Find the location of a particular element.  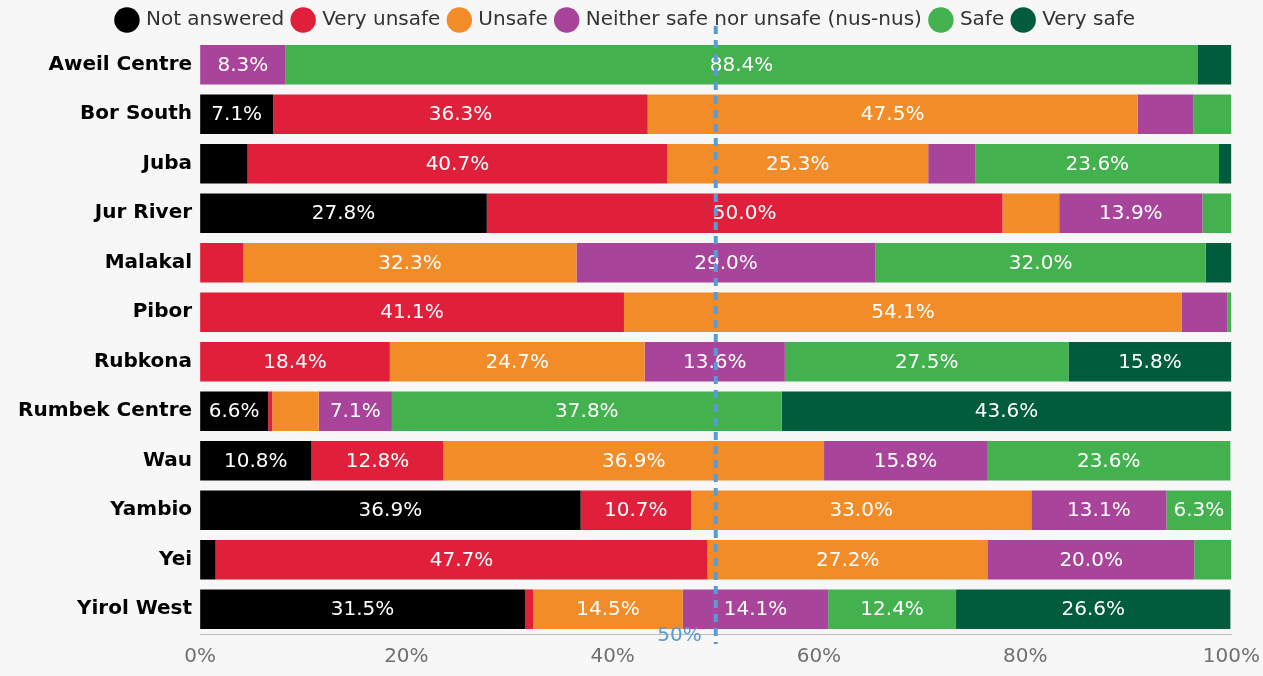

data-label: 10.8% is located at coordinates (256, 459).